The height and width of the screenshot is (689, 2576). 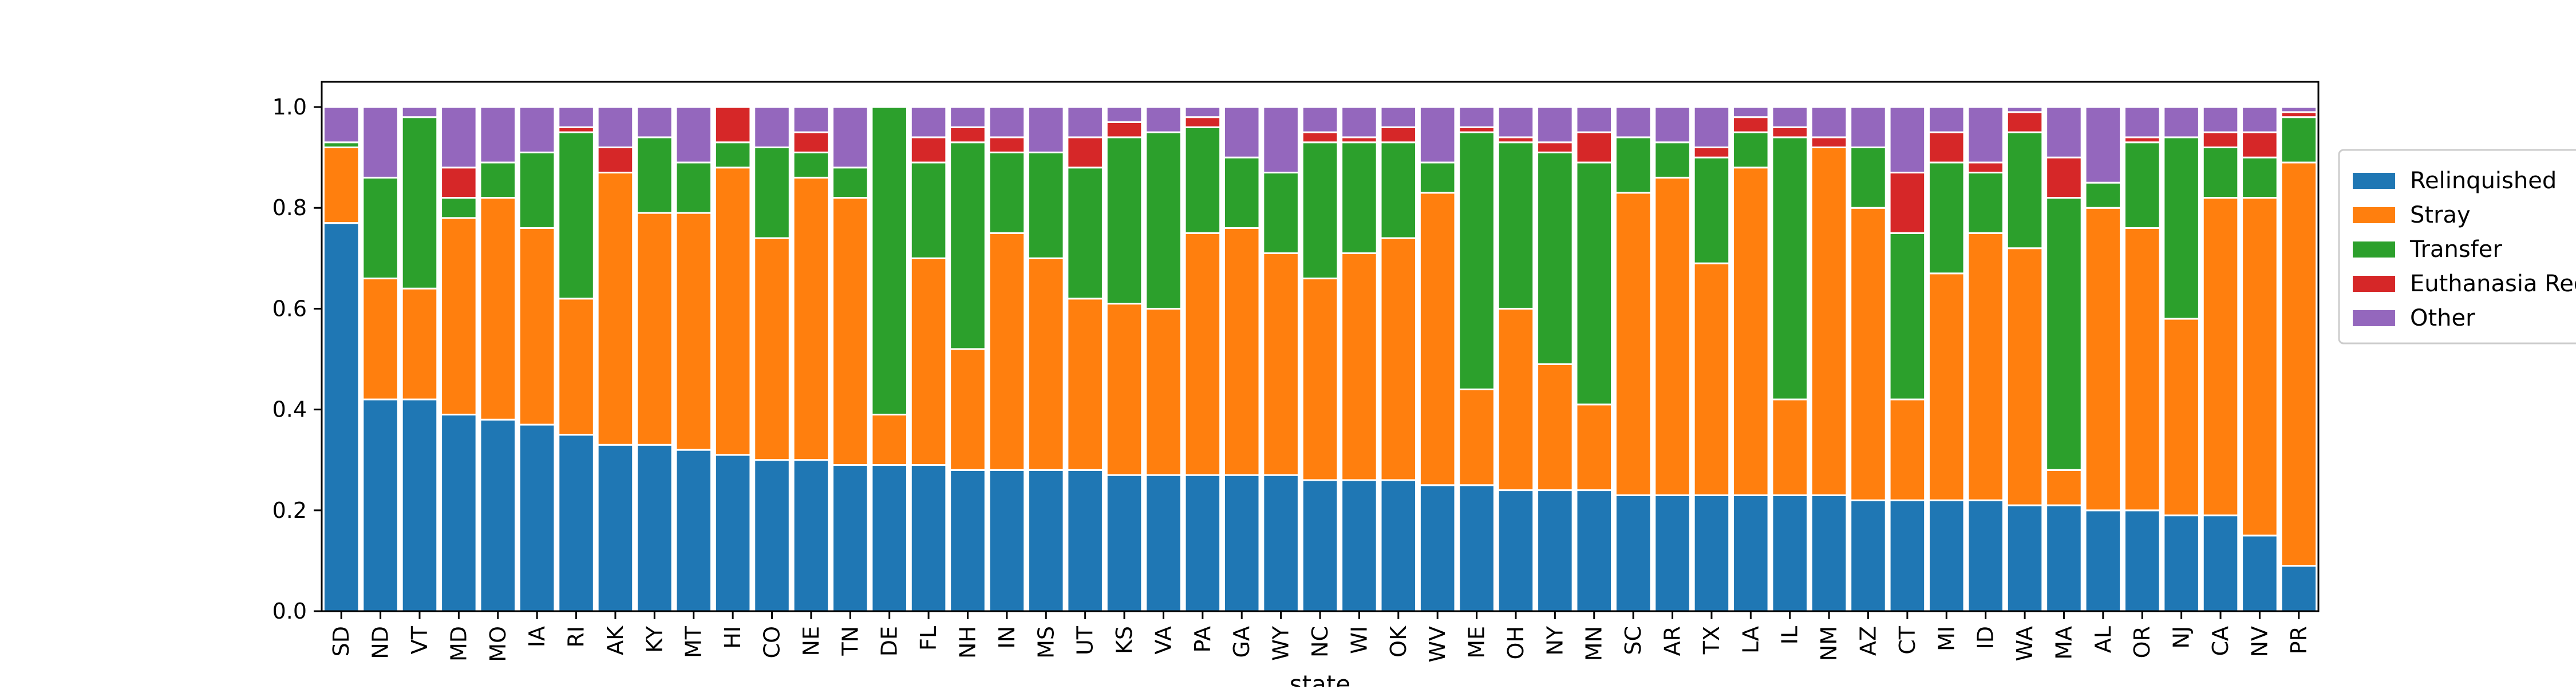 I want to click on bar-segment-fl-transfer, so click(x=928, y=210).